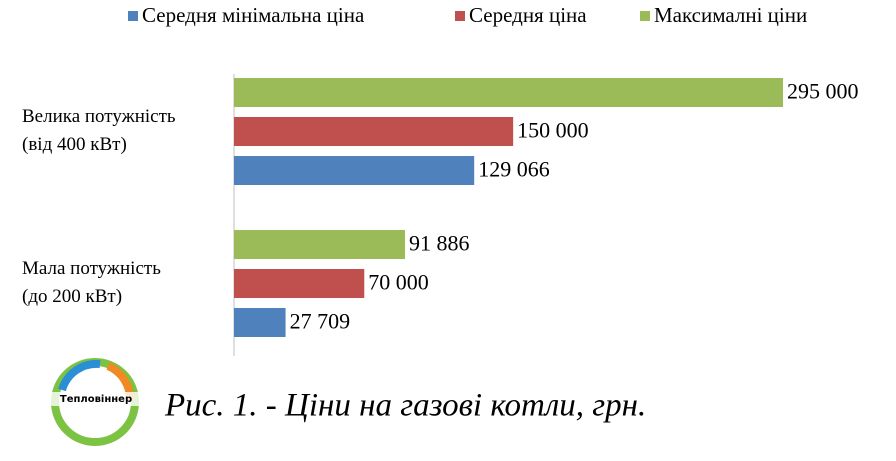 This screenshot has height=461, width=896. I want to click on category-label: (до 200 кВт), so click(72, 296).